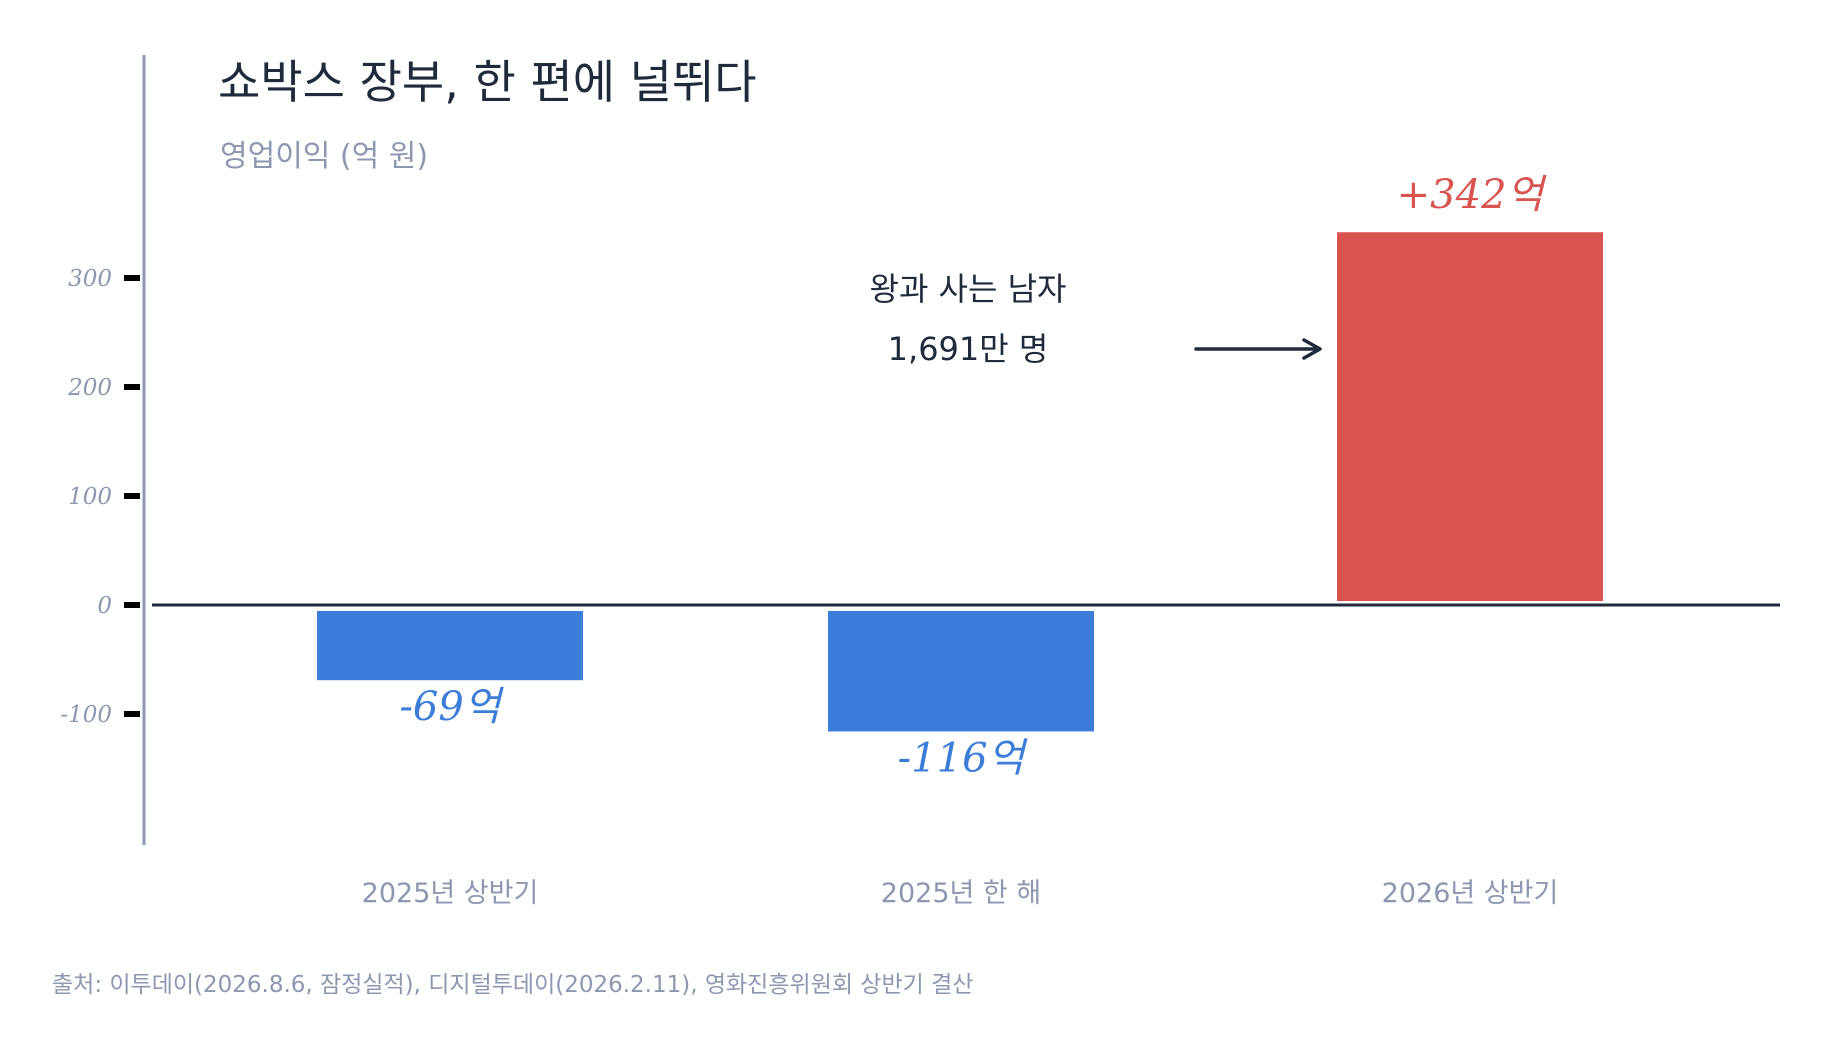  I want to click on chart-subtitle: 영업이익 (억 원), so click(324, 156).